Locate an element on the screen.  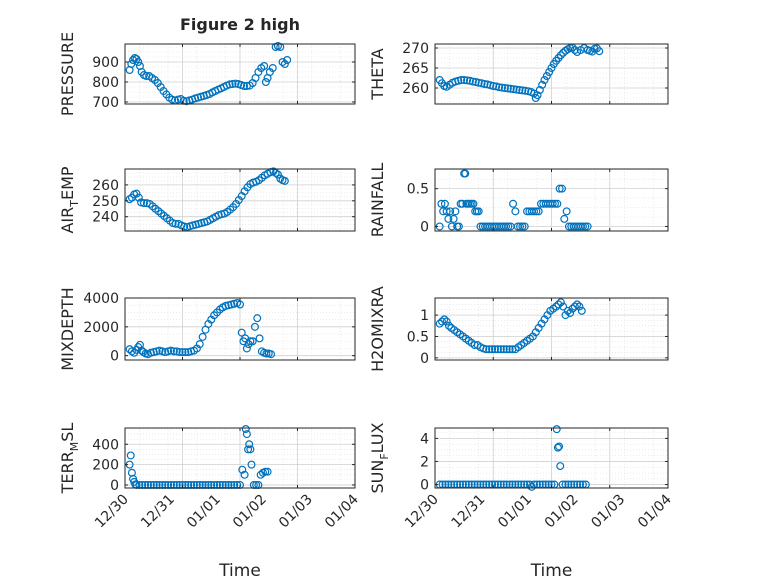
y-axis-label: RAINFALL is located at coordinates (377, 200).